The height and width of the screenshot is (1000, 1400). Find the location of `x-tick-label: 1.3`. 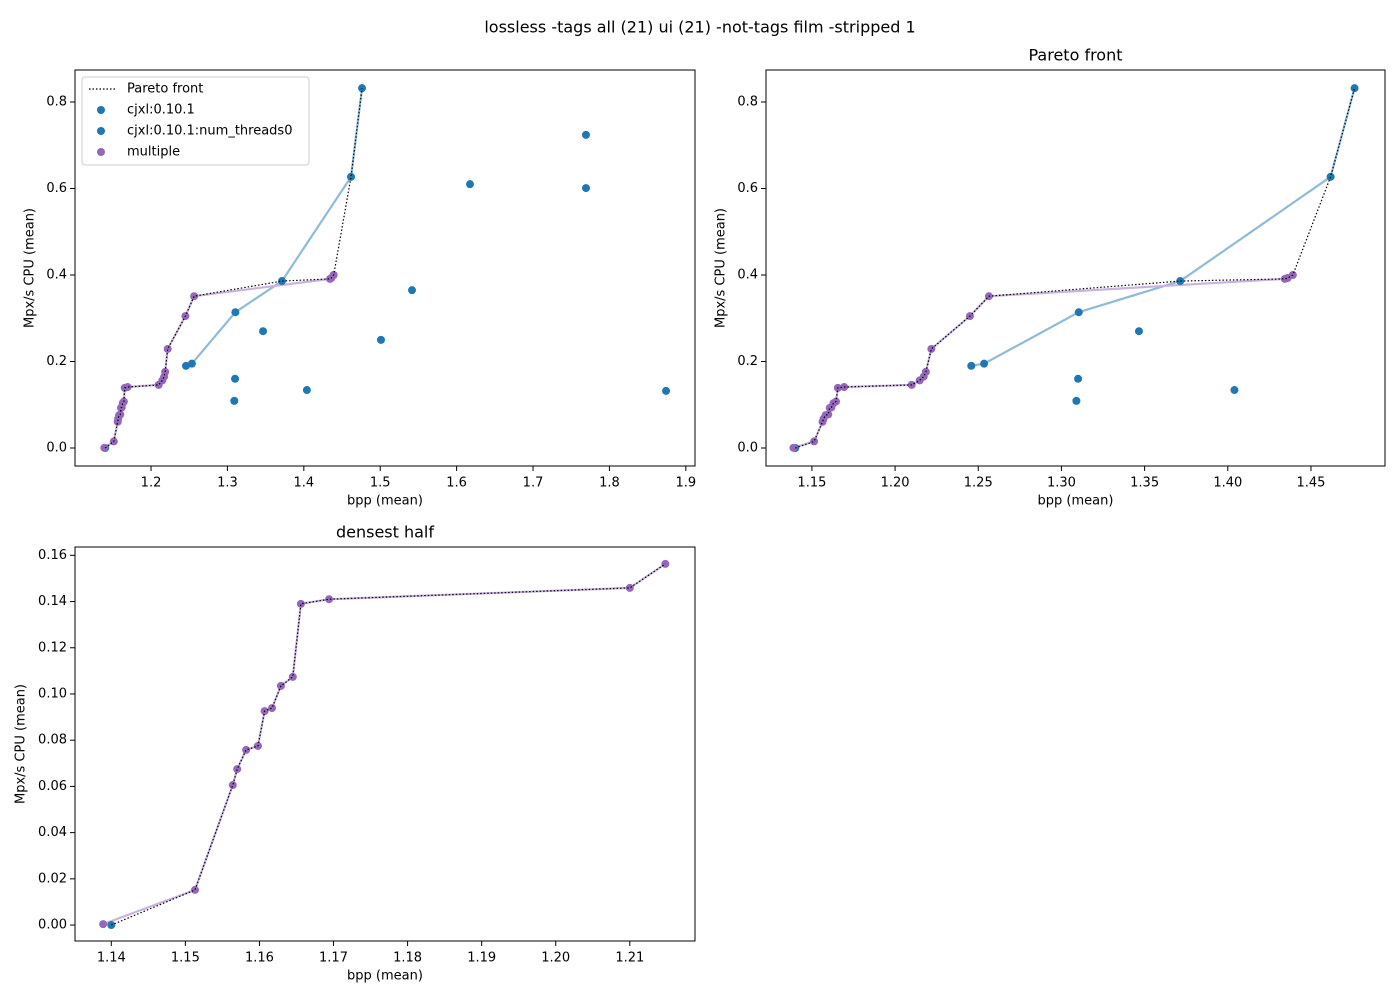

x-tick-label: 1.3 is located at coordinates (227, 483).